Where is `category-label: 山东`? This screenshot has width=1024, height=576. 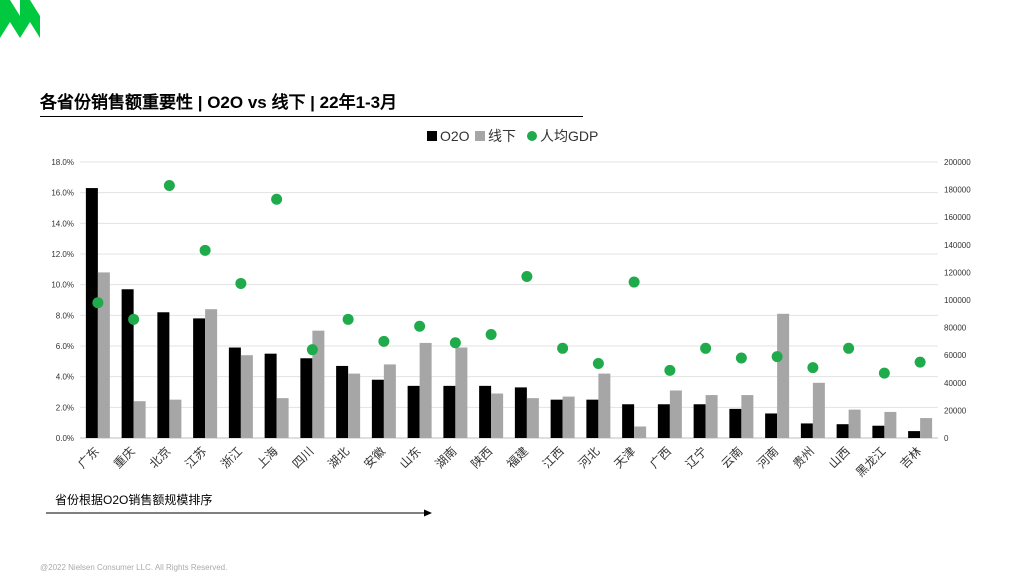
category-label: 山东 is located at coordinates (410, 457).